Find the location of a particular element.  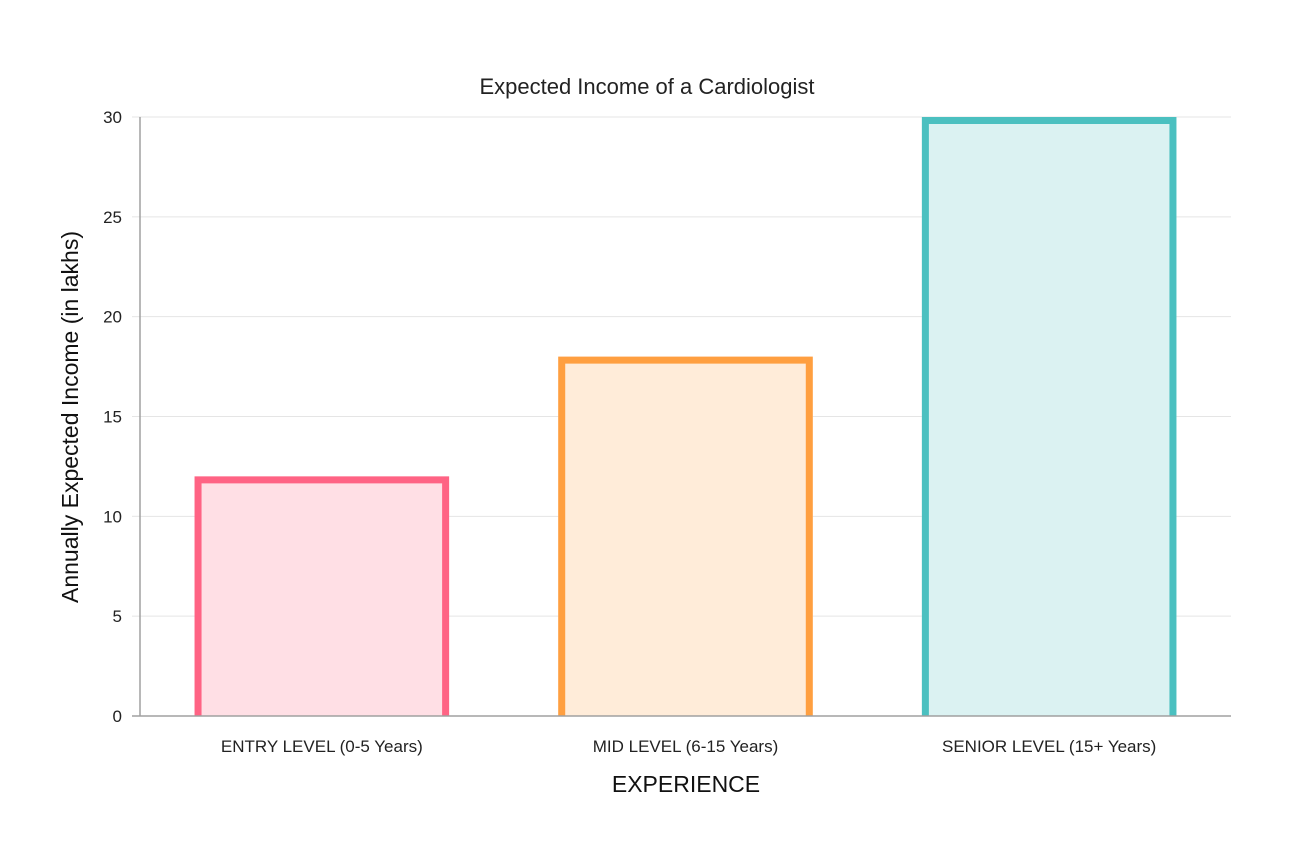

x-axis-title: EXPERIENCE is located at coordinates (686, 784).